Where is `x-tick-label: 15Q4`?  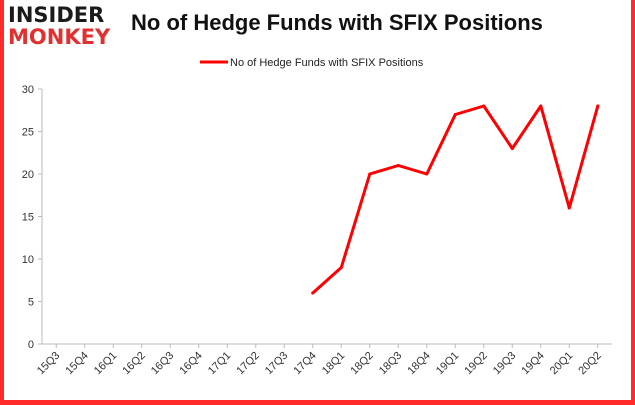
x-tick-label: 15Q4 is located at coordinates (77, 364).